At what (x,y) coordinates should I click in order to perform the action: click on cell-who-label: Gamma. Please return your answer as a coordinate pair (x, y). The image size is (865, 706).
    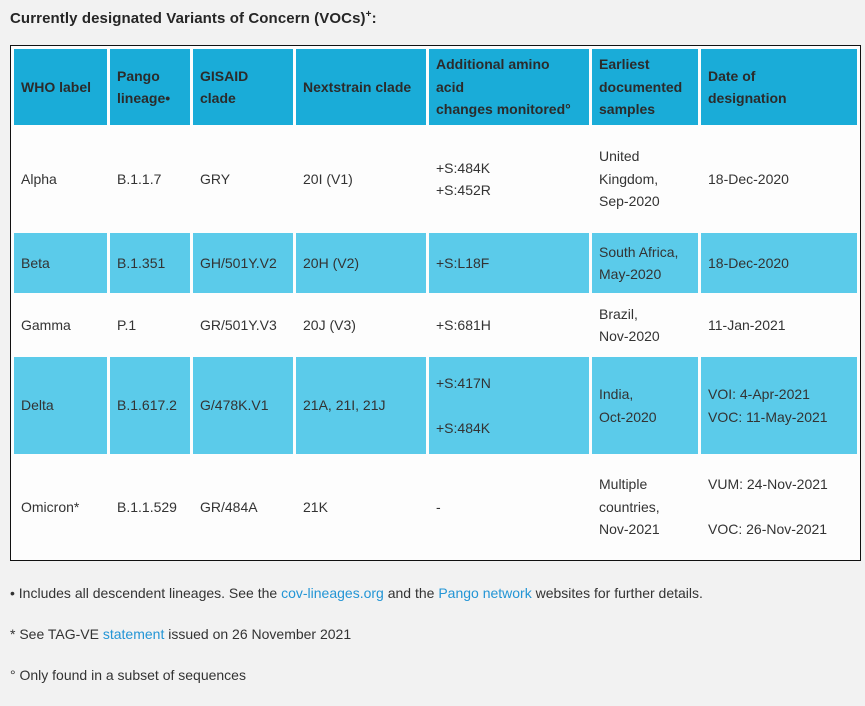
    Looking at the image, I should click on (46, 324).